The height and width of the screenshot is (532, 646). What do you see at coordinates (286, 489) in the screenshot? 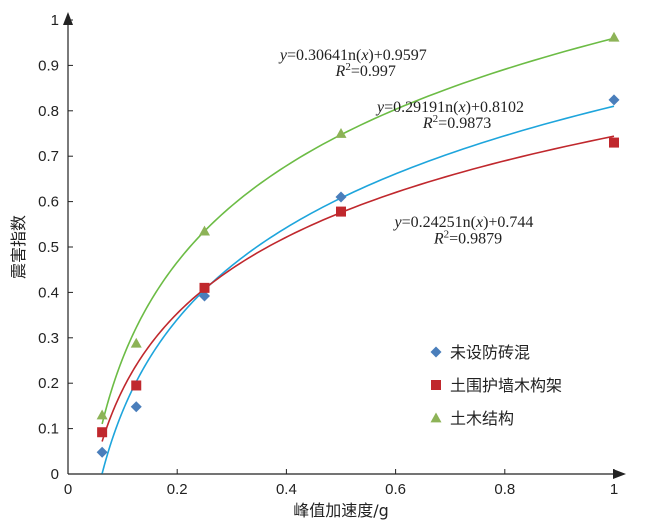
I see `x-tick-label: 0.4` at bounding box center [286, 489].